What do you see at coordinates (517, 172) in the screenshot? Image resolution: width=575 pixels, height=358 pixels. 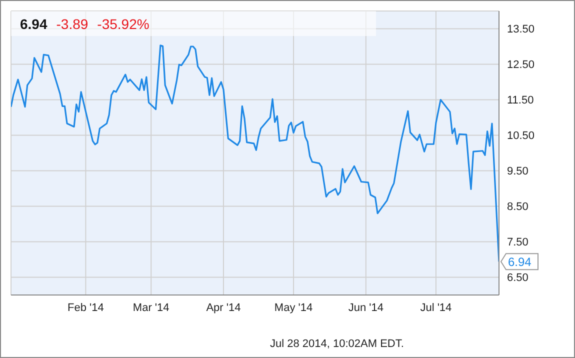 I see `y-tick-label: 9.50` at bounding box center [517, 172].